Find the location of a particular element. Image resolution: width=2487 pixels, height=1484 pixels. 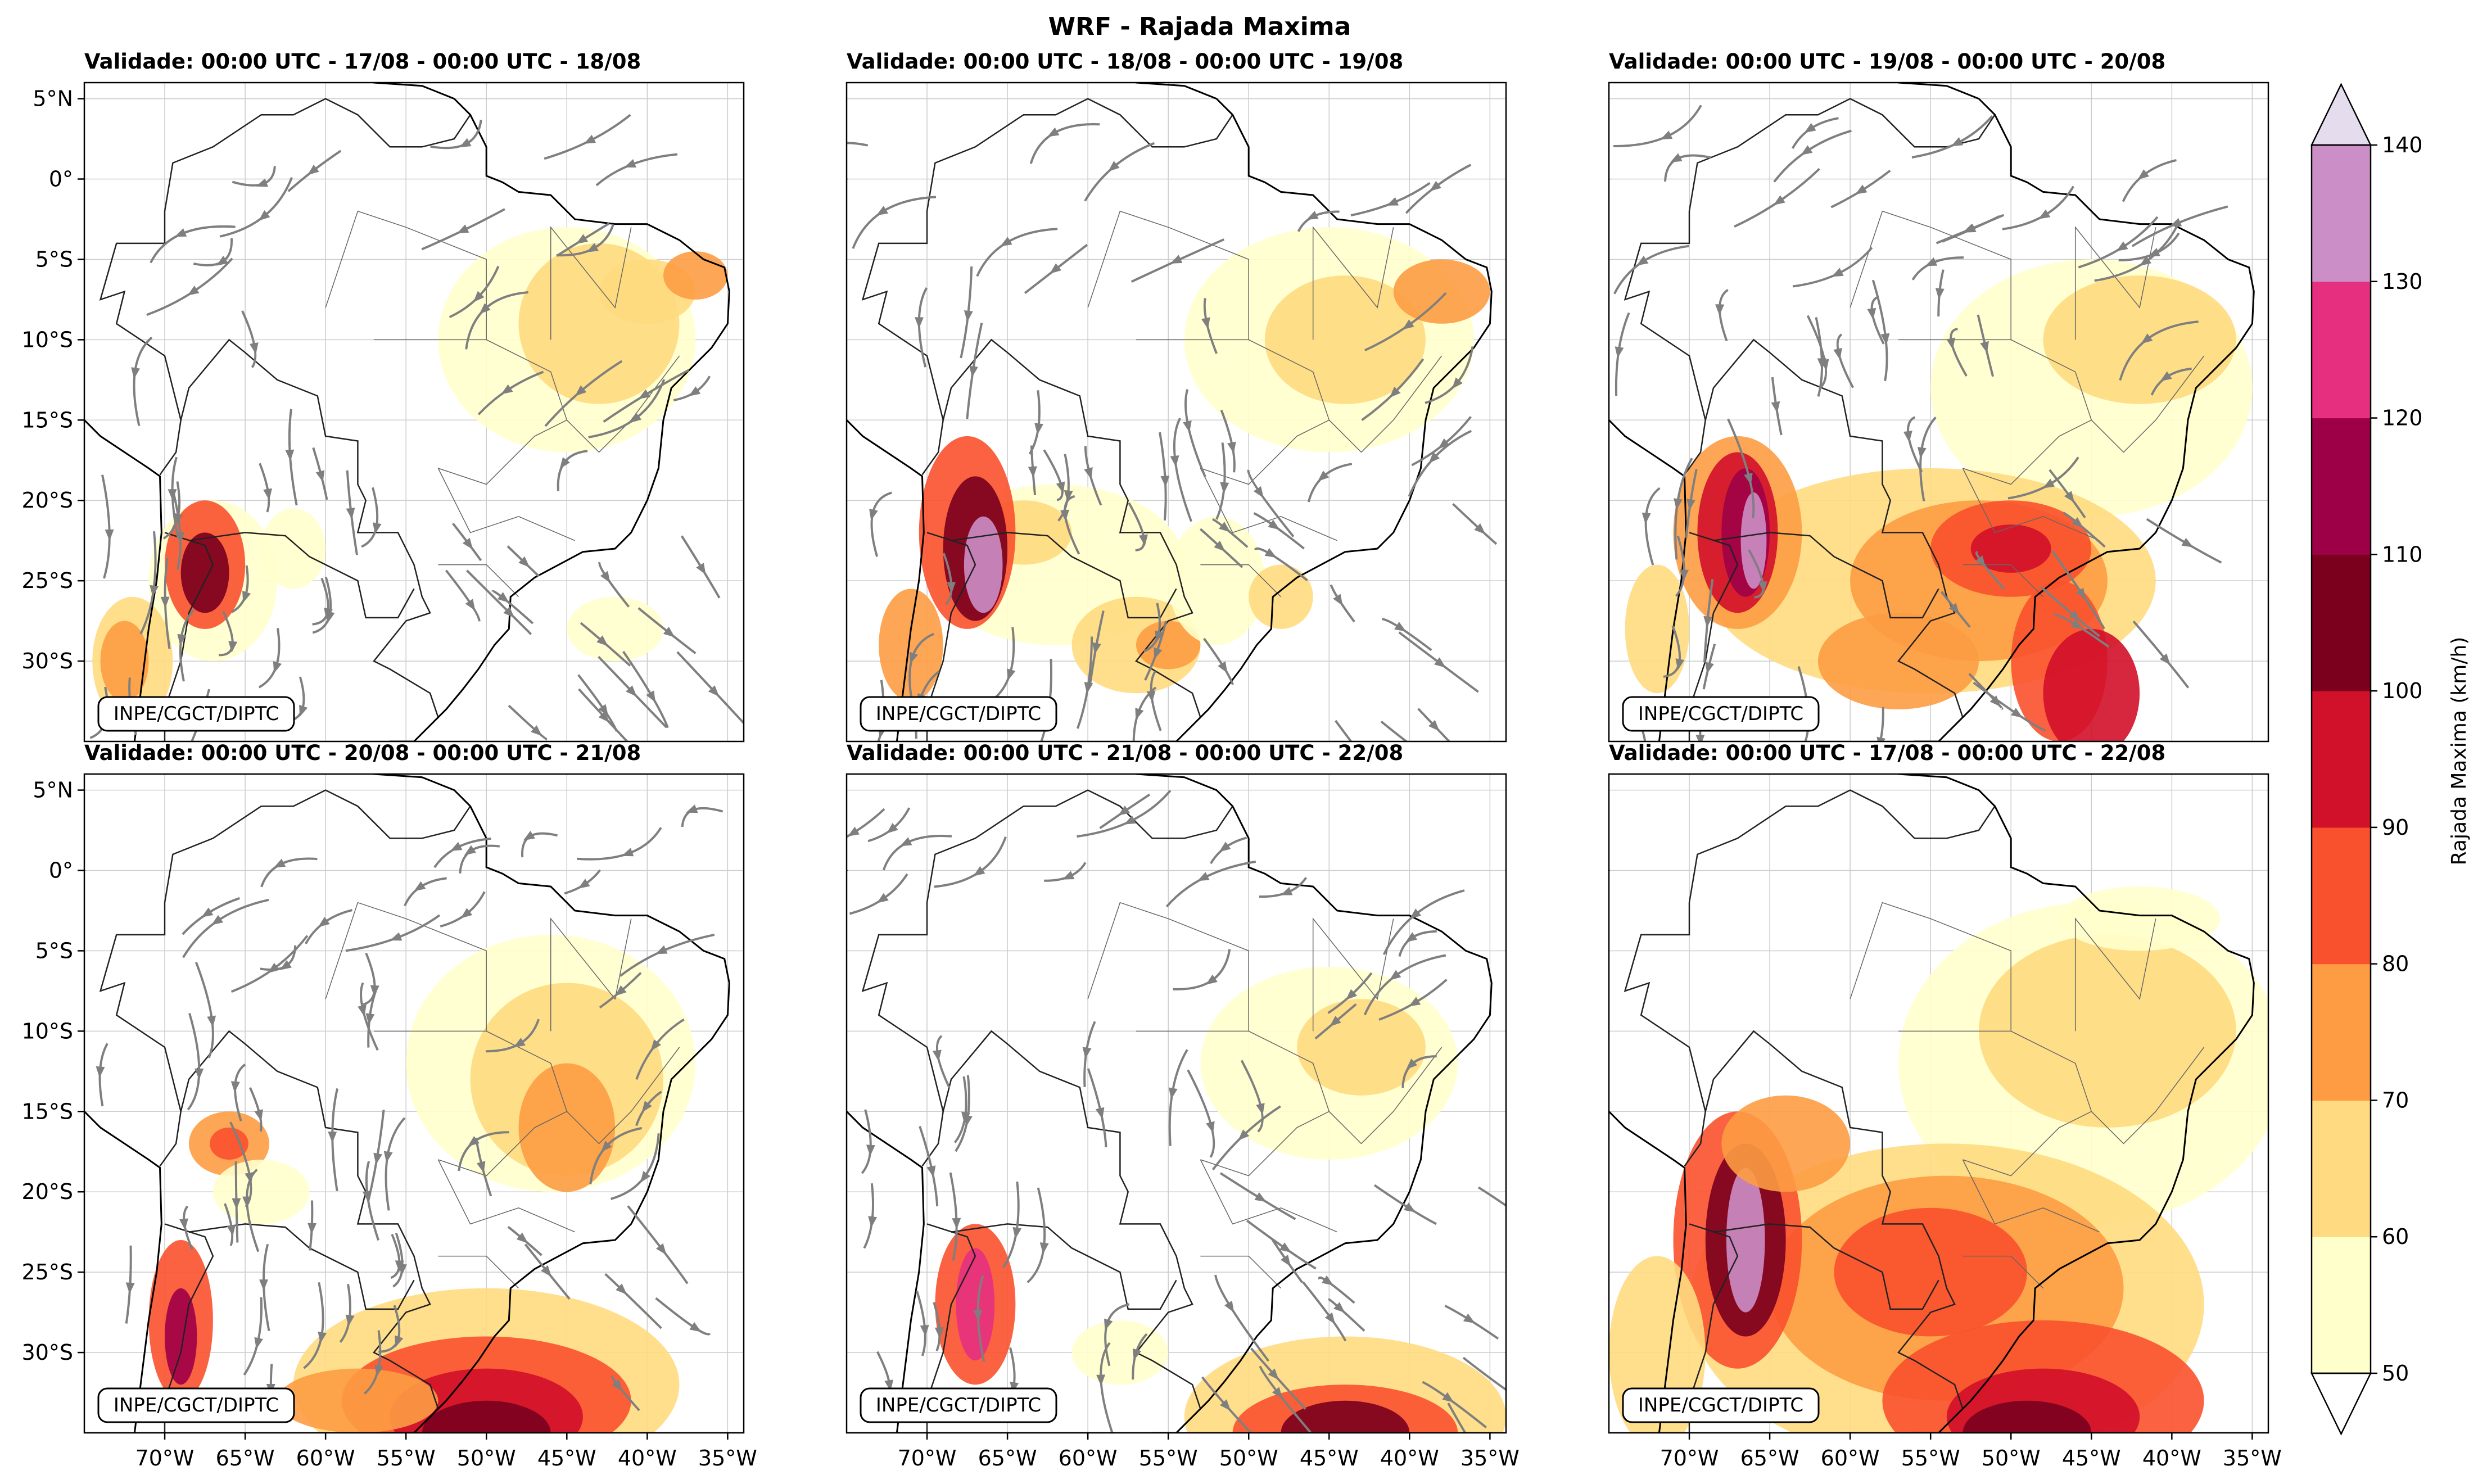

lon-tick-label: 50°W is located at coordinates (1248, 1458).